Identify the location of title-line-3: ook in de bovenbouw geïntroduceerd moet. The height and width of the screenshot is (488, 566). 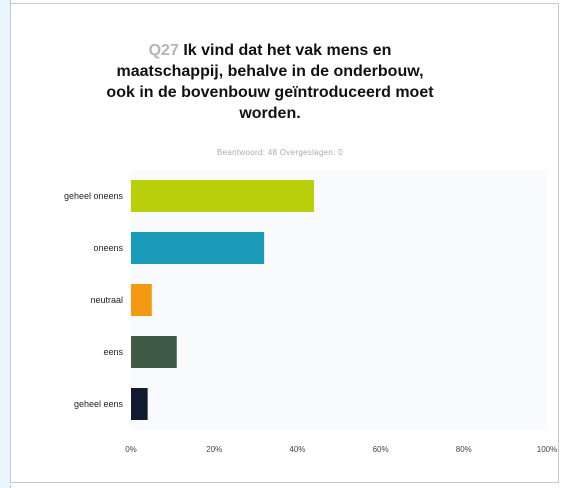
(270, 92).